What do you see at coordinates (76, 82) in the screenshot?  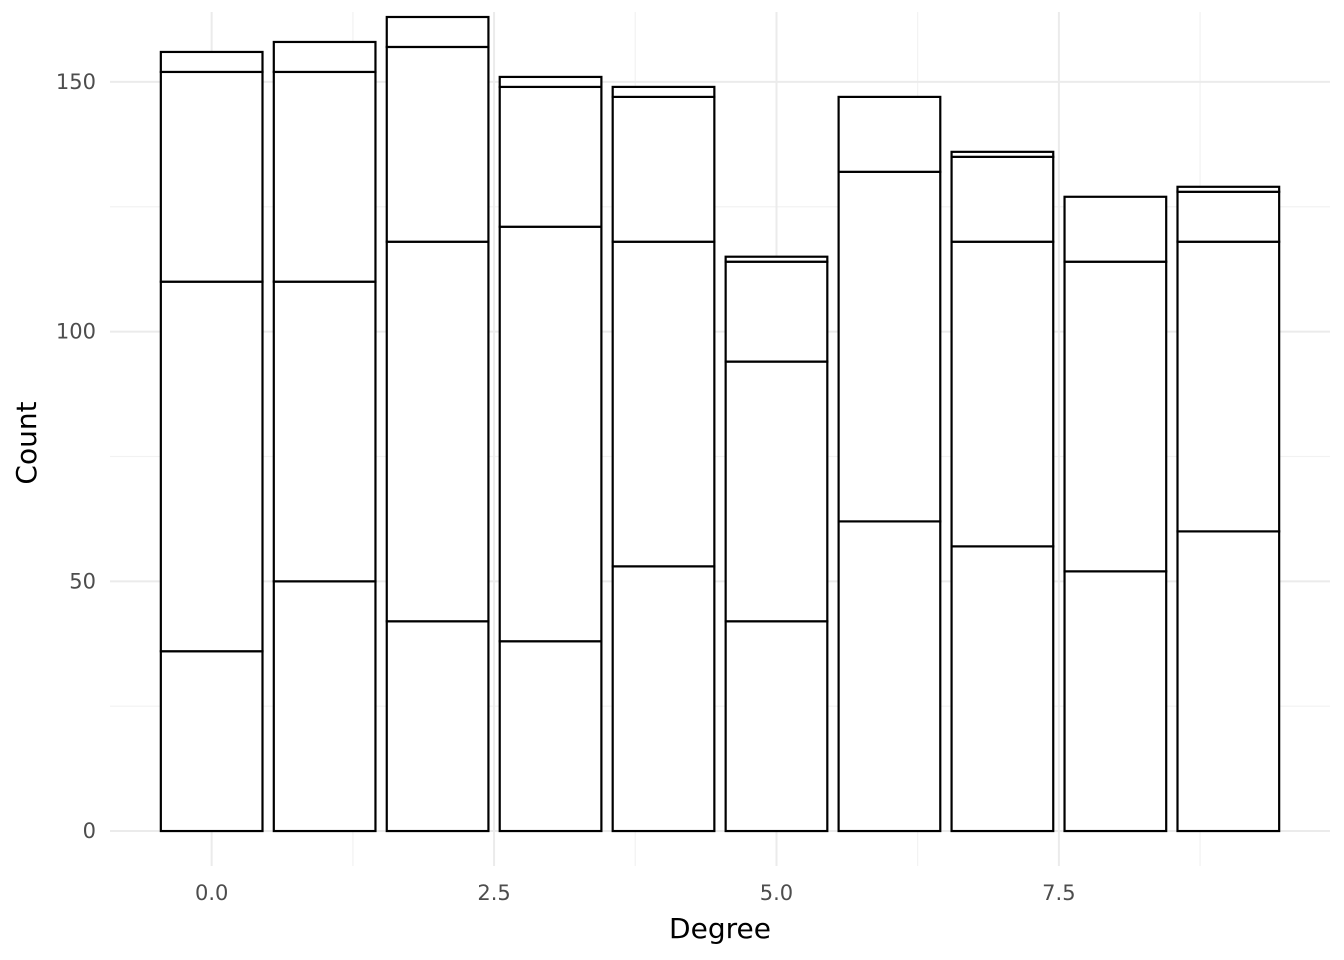 I see `y-tick-label: 150` at bounding box center [76, 82].